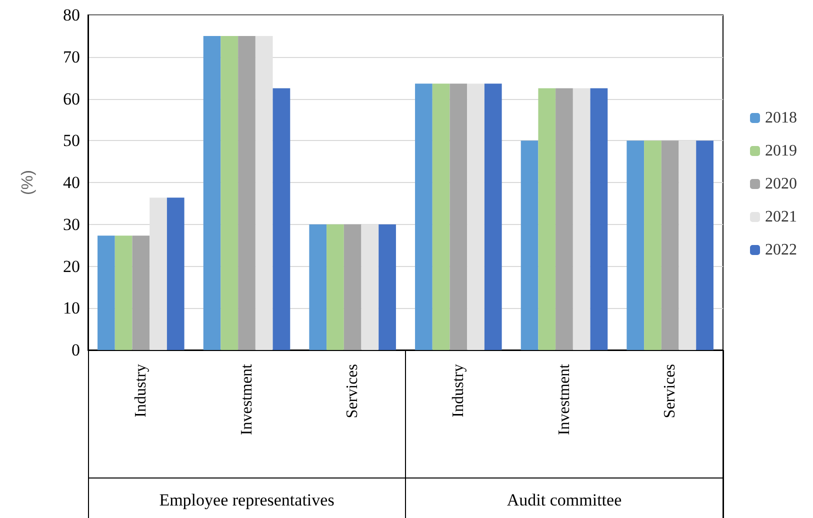 The image size is (813, 518). What do you see at coordinates (781, 151) in the screenshot?
I see `legend-label: 2019` at bounding box center [781, 151].